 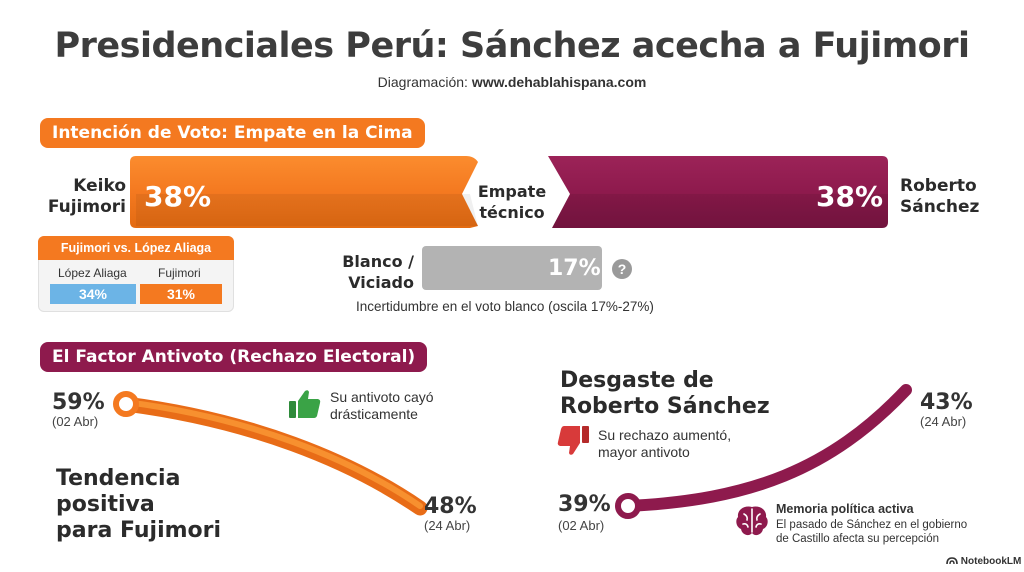 I want to click on fujimori-antivote-start-percent: 59%, so click(x=78, y=402).